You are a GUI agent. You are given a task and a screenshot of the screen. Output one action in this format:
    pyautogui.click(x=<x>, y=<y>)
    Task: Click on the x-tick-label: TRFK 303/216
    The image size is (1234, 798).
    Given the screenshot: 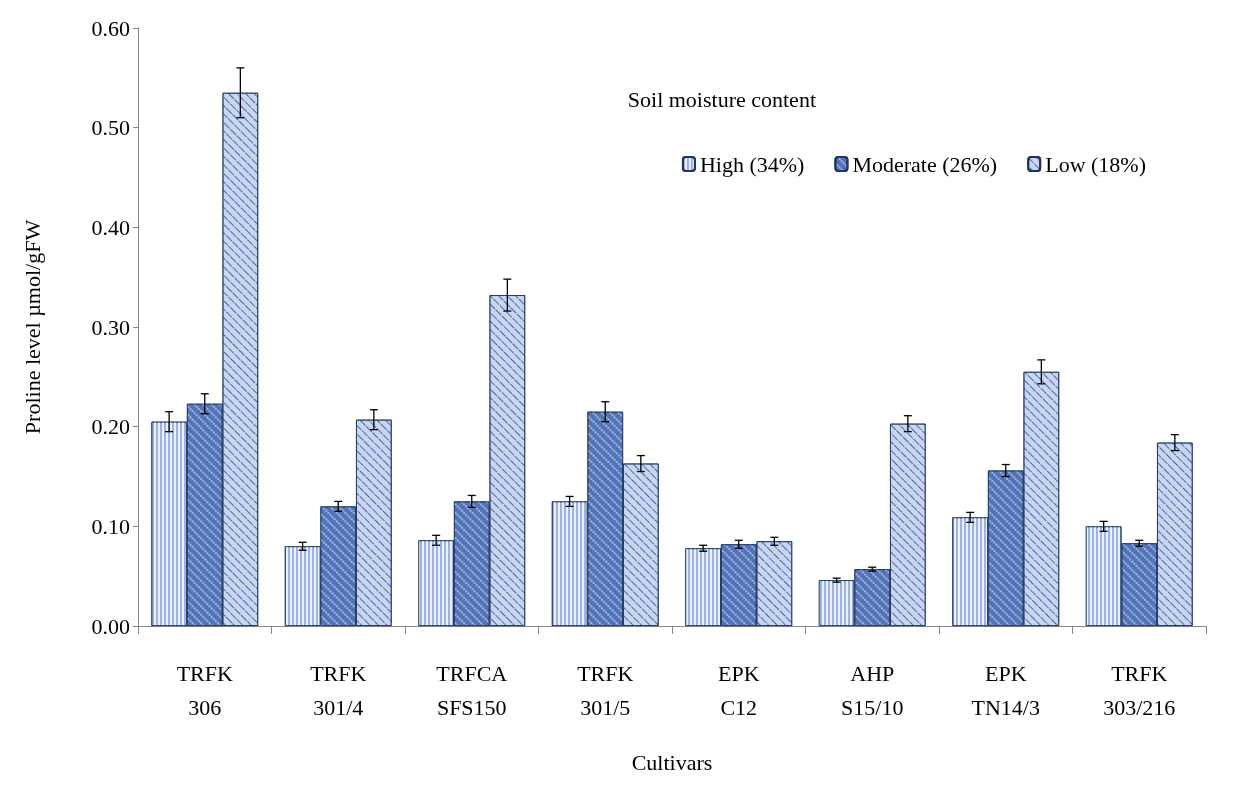 What is the action you would take?
    pyautogui.click(x=1139, y=690)
    